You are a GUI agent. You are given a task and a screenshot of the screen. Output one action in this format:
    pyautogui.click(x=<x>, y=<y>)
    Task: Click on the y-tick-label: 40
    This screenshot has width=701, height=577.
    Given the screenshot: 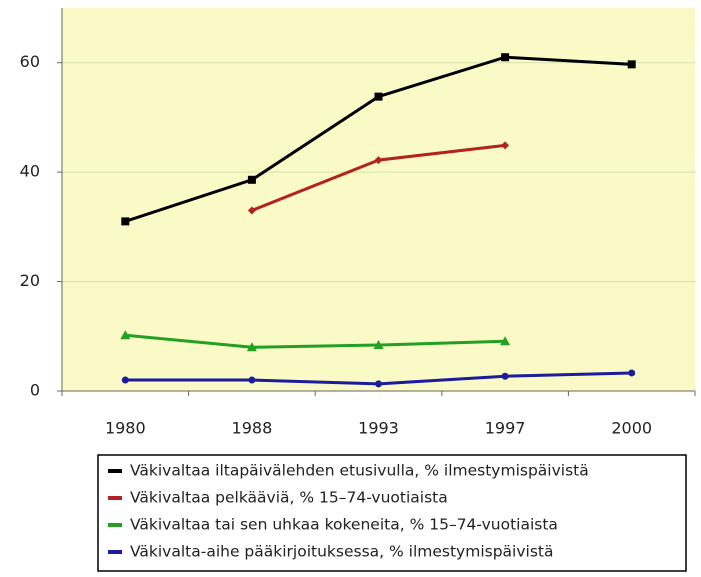 What is the action you would take?
    pyautogui.click(x=30, y=171)
    